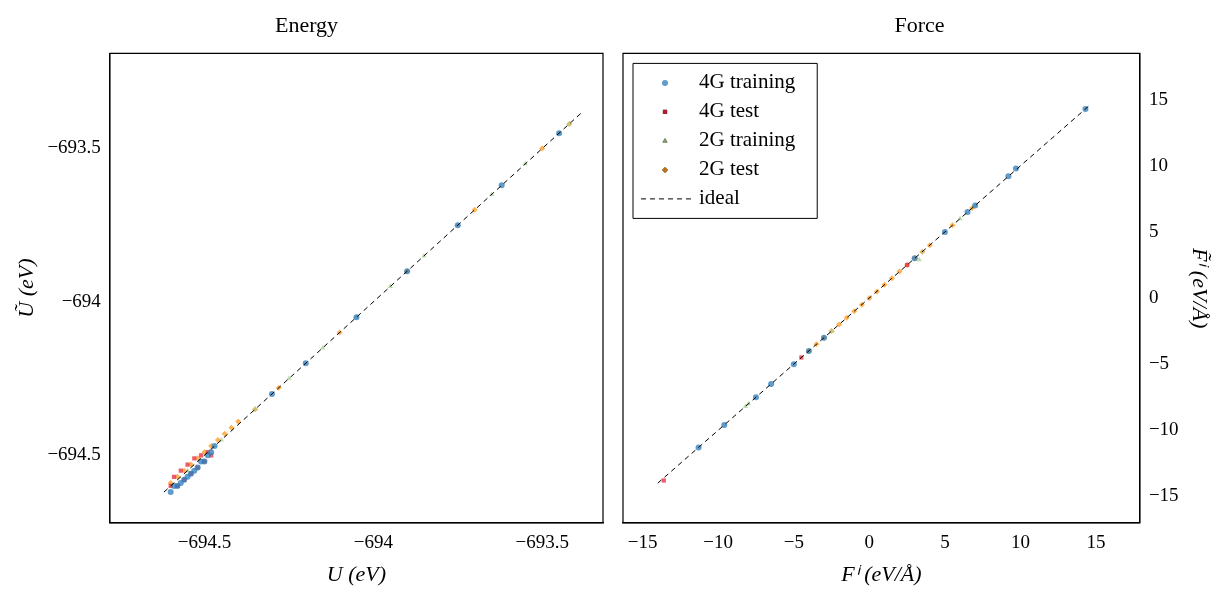 Image resolution: width=1227 pixels, height=597 pixels. Describe the element at coordinates (729, 110) in the screenshot. I see `legend-label: 4G test` at that location.